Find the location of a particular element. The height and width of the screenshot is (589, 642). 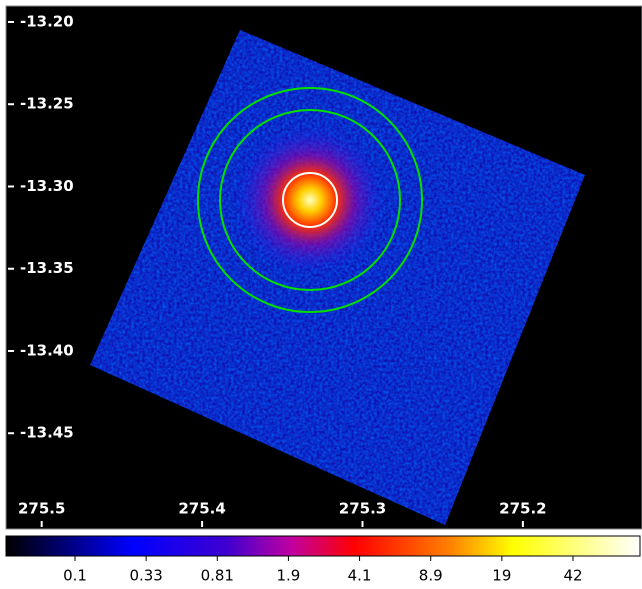

colorbar is located at coordinates (323, 546).